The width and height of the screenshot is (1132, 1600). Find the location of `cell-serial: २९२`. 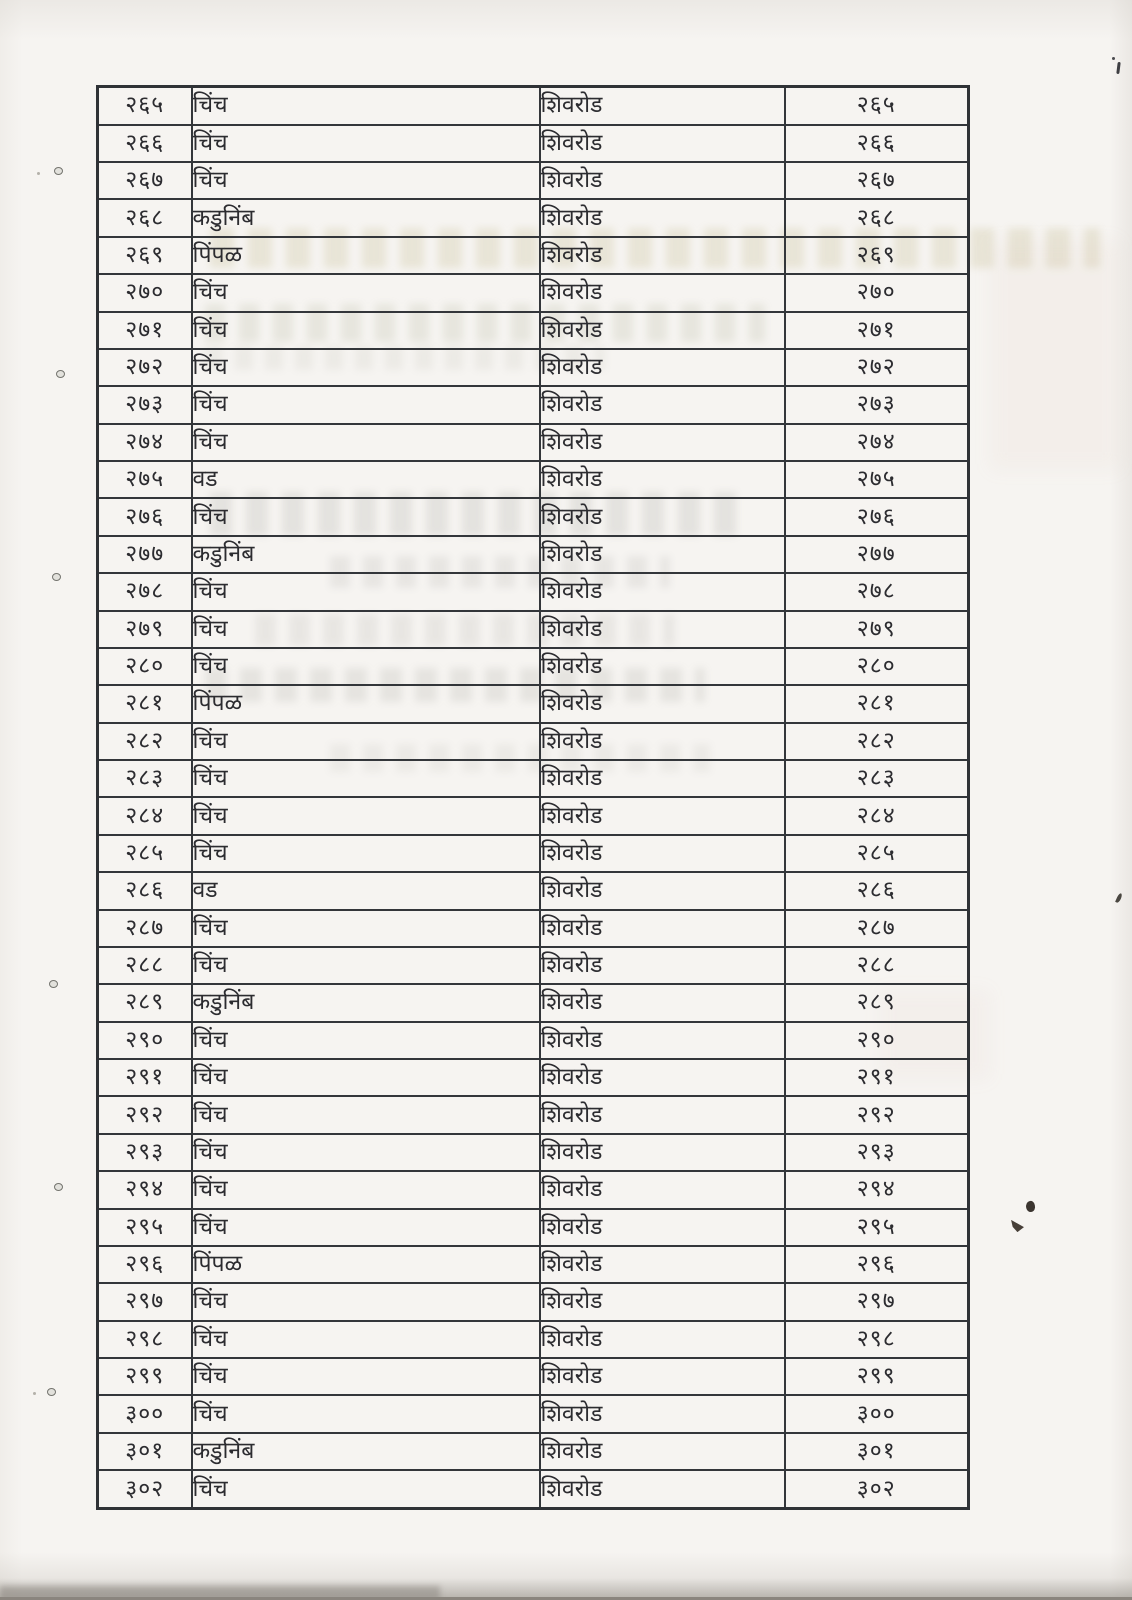

cell-serial: २९२ is located at coordinates (144, 1115).